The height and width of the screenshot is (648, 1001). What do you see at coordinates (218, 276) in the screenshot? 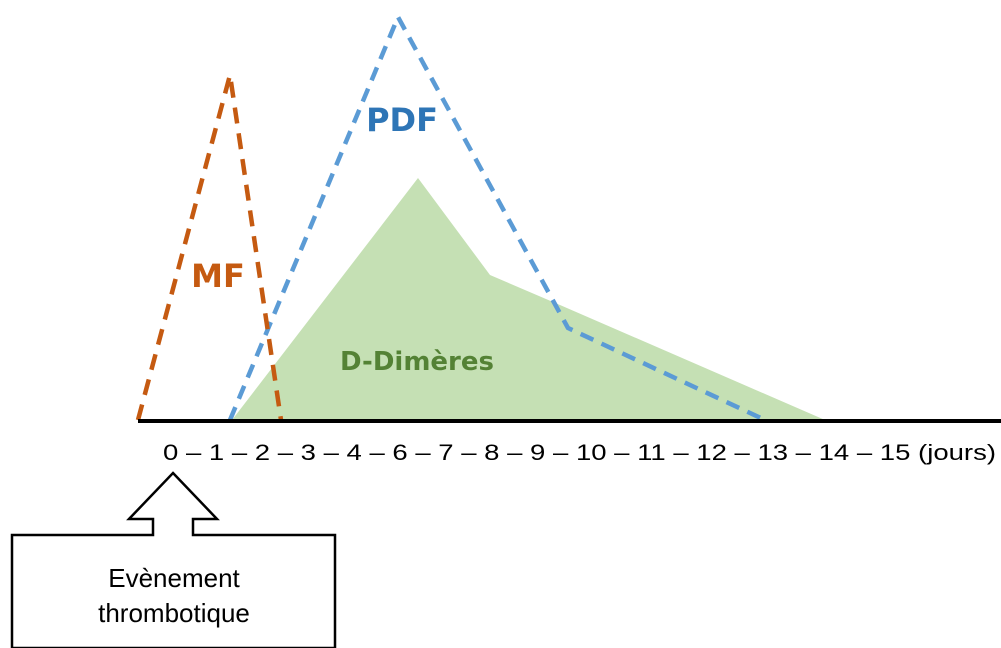
I see `mf-label: MF` at bounding box center [218, 276].